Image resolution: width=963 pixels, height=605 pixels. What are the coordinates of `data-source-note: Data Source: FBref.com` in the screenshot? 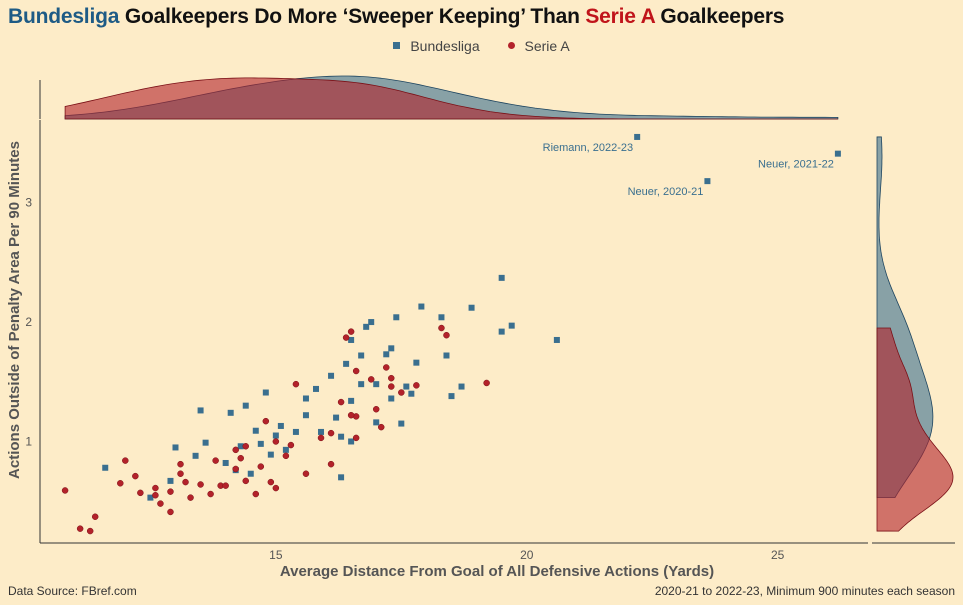 It's located at (72, 591).